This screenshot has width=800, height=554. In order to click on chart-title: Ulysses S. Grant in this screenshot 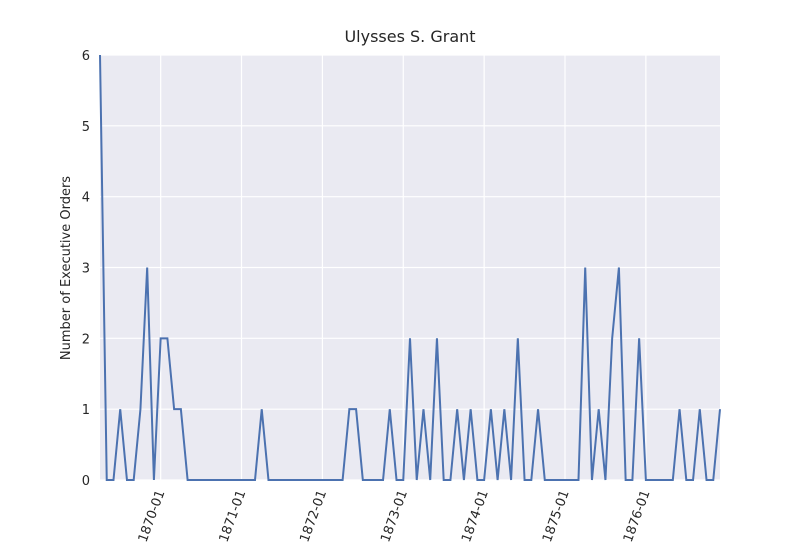, I will do `click(409, 36)`.